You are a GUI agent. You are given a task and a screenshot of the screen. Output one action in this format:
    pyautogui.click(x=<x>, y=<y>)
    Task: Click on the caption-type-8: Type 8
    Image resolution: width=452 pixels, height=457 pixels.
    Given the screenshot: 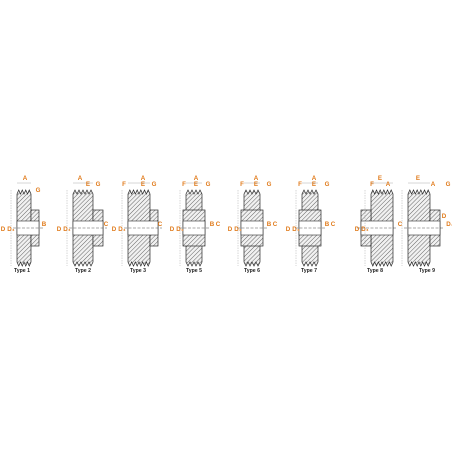 What is the action you would take?
    pyautogui.click(x=375, y=271)
    